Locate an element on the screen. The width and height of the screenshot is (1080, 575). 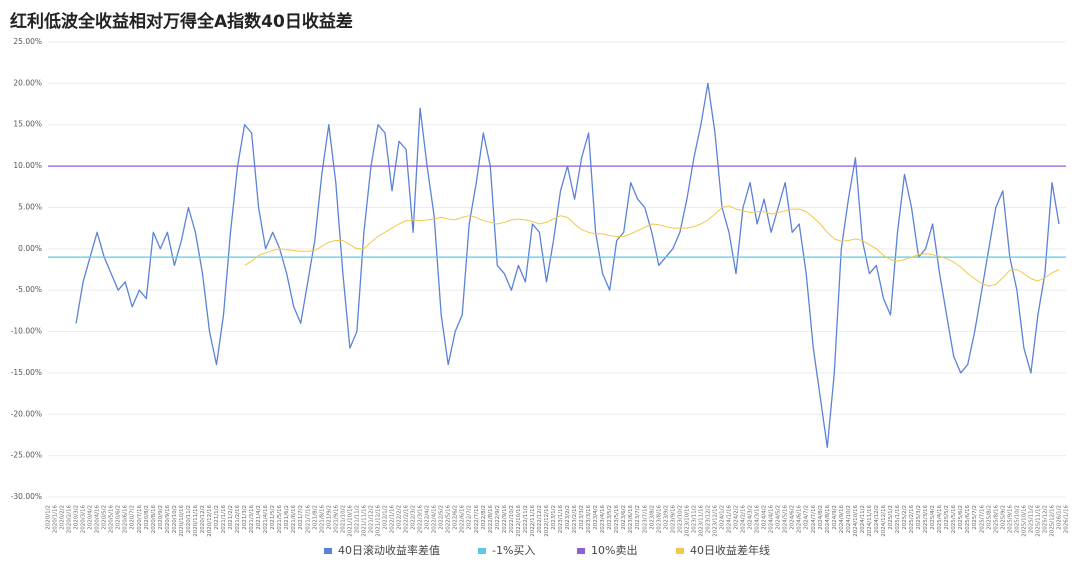
x-tick-label: 2022/10/16 is located at coordinates (519, 521).